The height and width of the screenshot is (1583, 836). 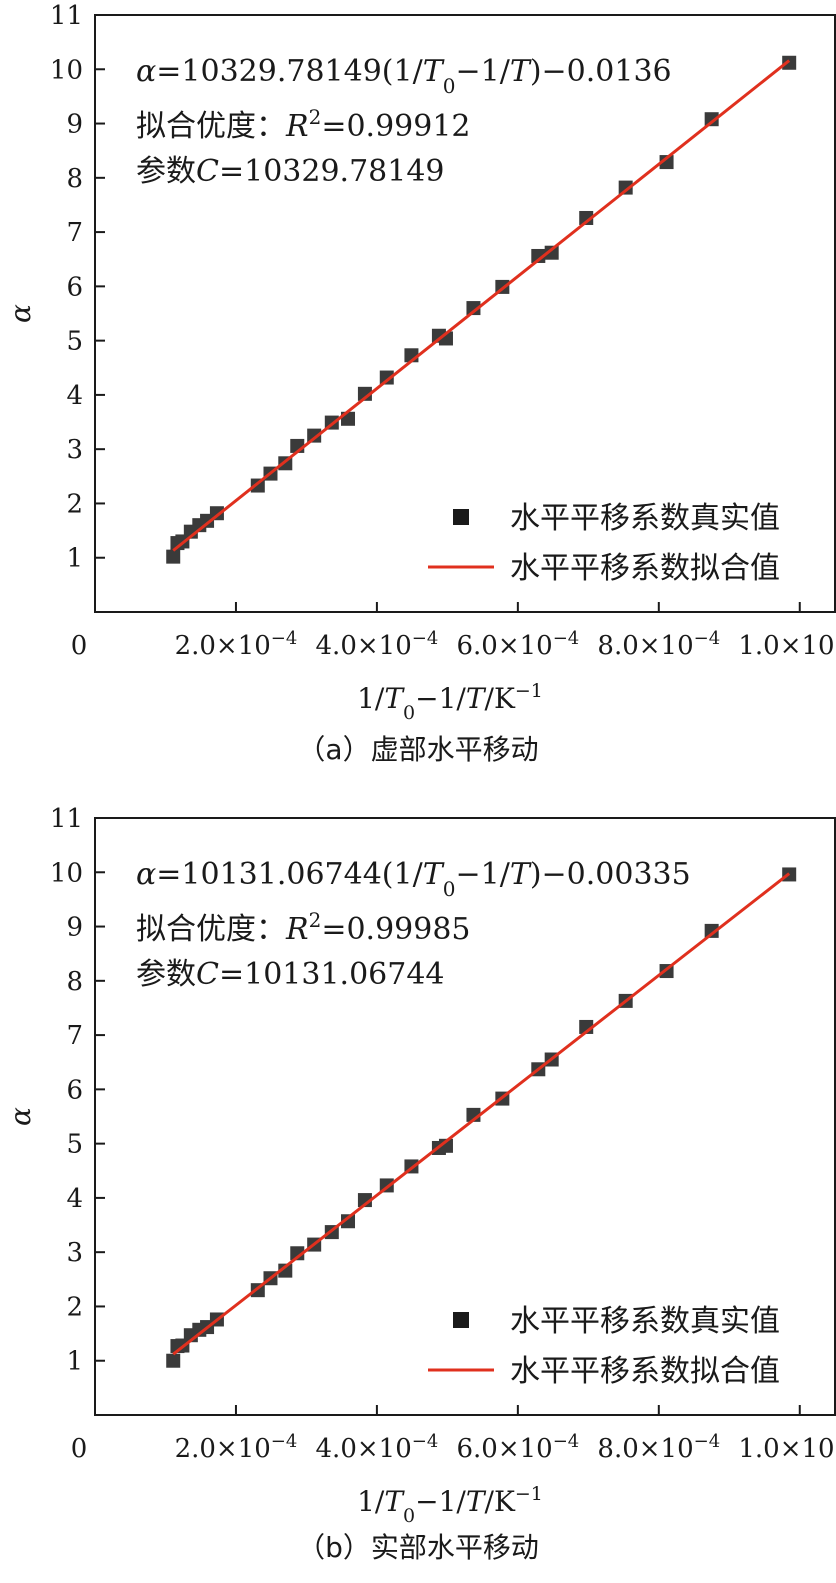 What do you see at coordinates (303, 927) in the screenshot?
I see `fit-r2: 拟合优度：R2=0.99985` at bounding box center [303, 927].